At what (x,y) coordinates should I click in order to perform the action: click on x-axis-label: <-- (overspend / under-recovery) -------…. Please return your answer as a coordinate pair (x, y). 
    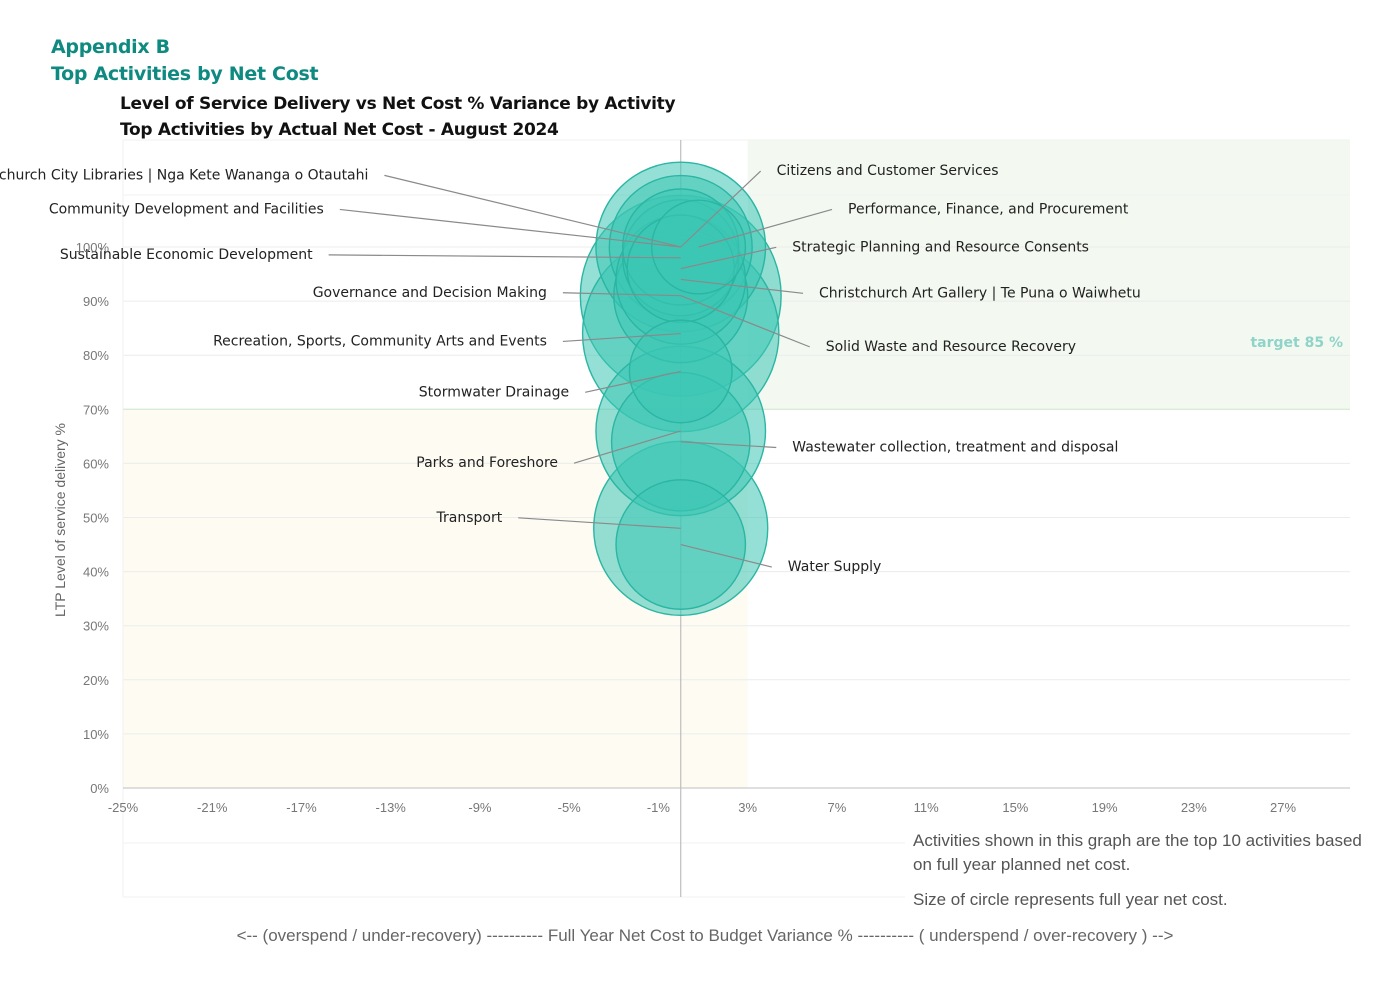
    Looking at the image, I should click on (705, 935).